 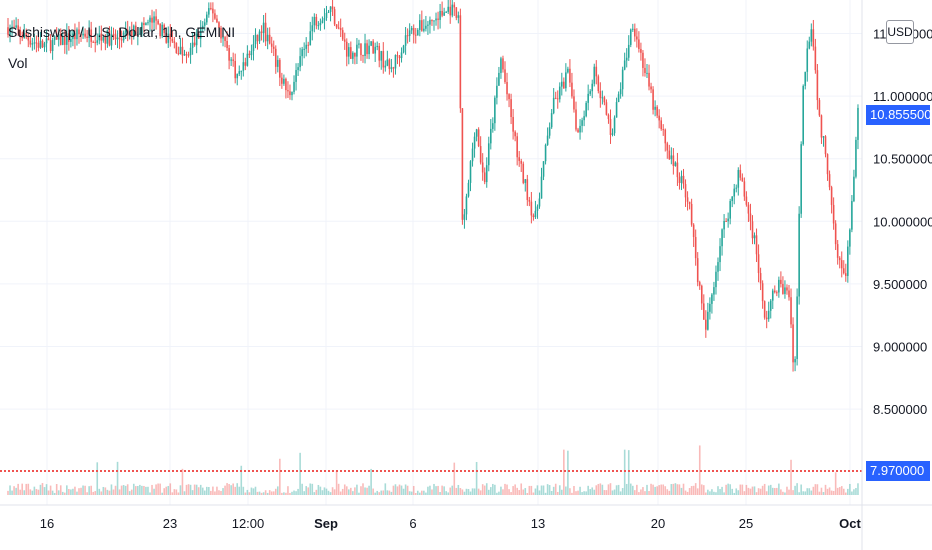 What do you see at coordinates (451, 523) in the screenshot?
I see `time-axis: 16 23 12:00 Sep 6 13 20 25 Oct` at bounding box center [451, 523].